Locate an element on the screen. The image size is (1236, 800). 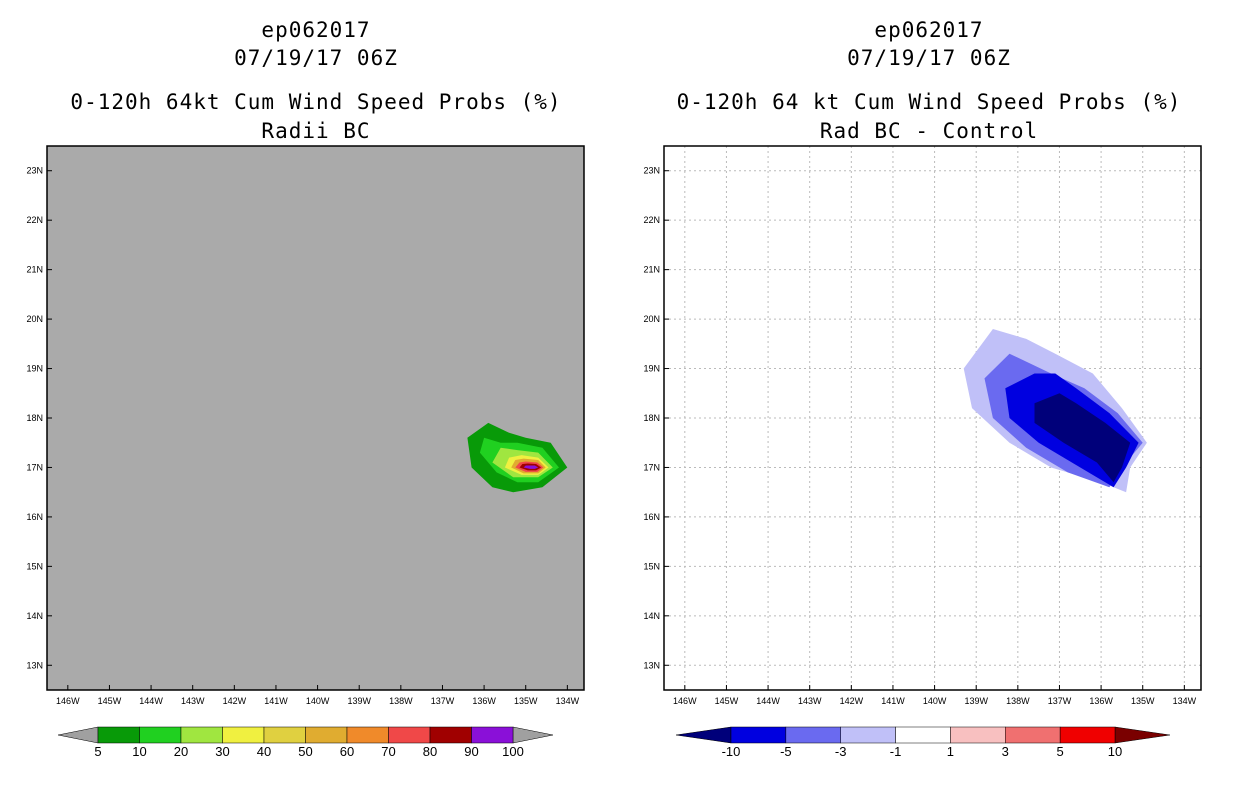
right-x-tick-label: 146W is located at coordinates (685, 701).